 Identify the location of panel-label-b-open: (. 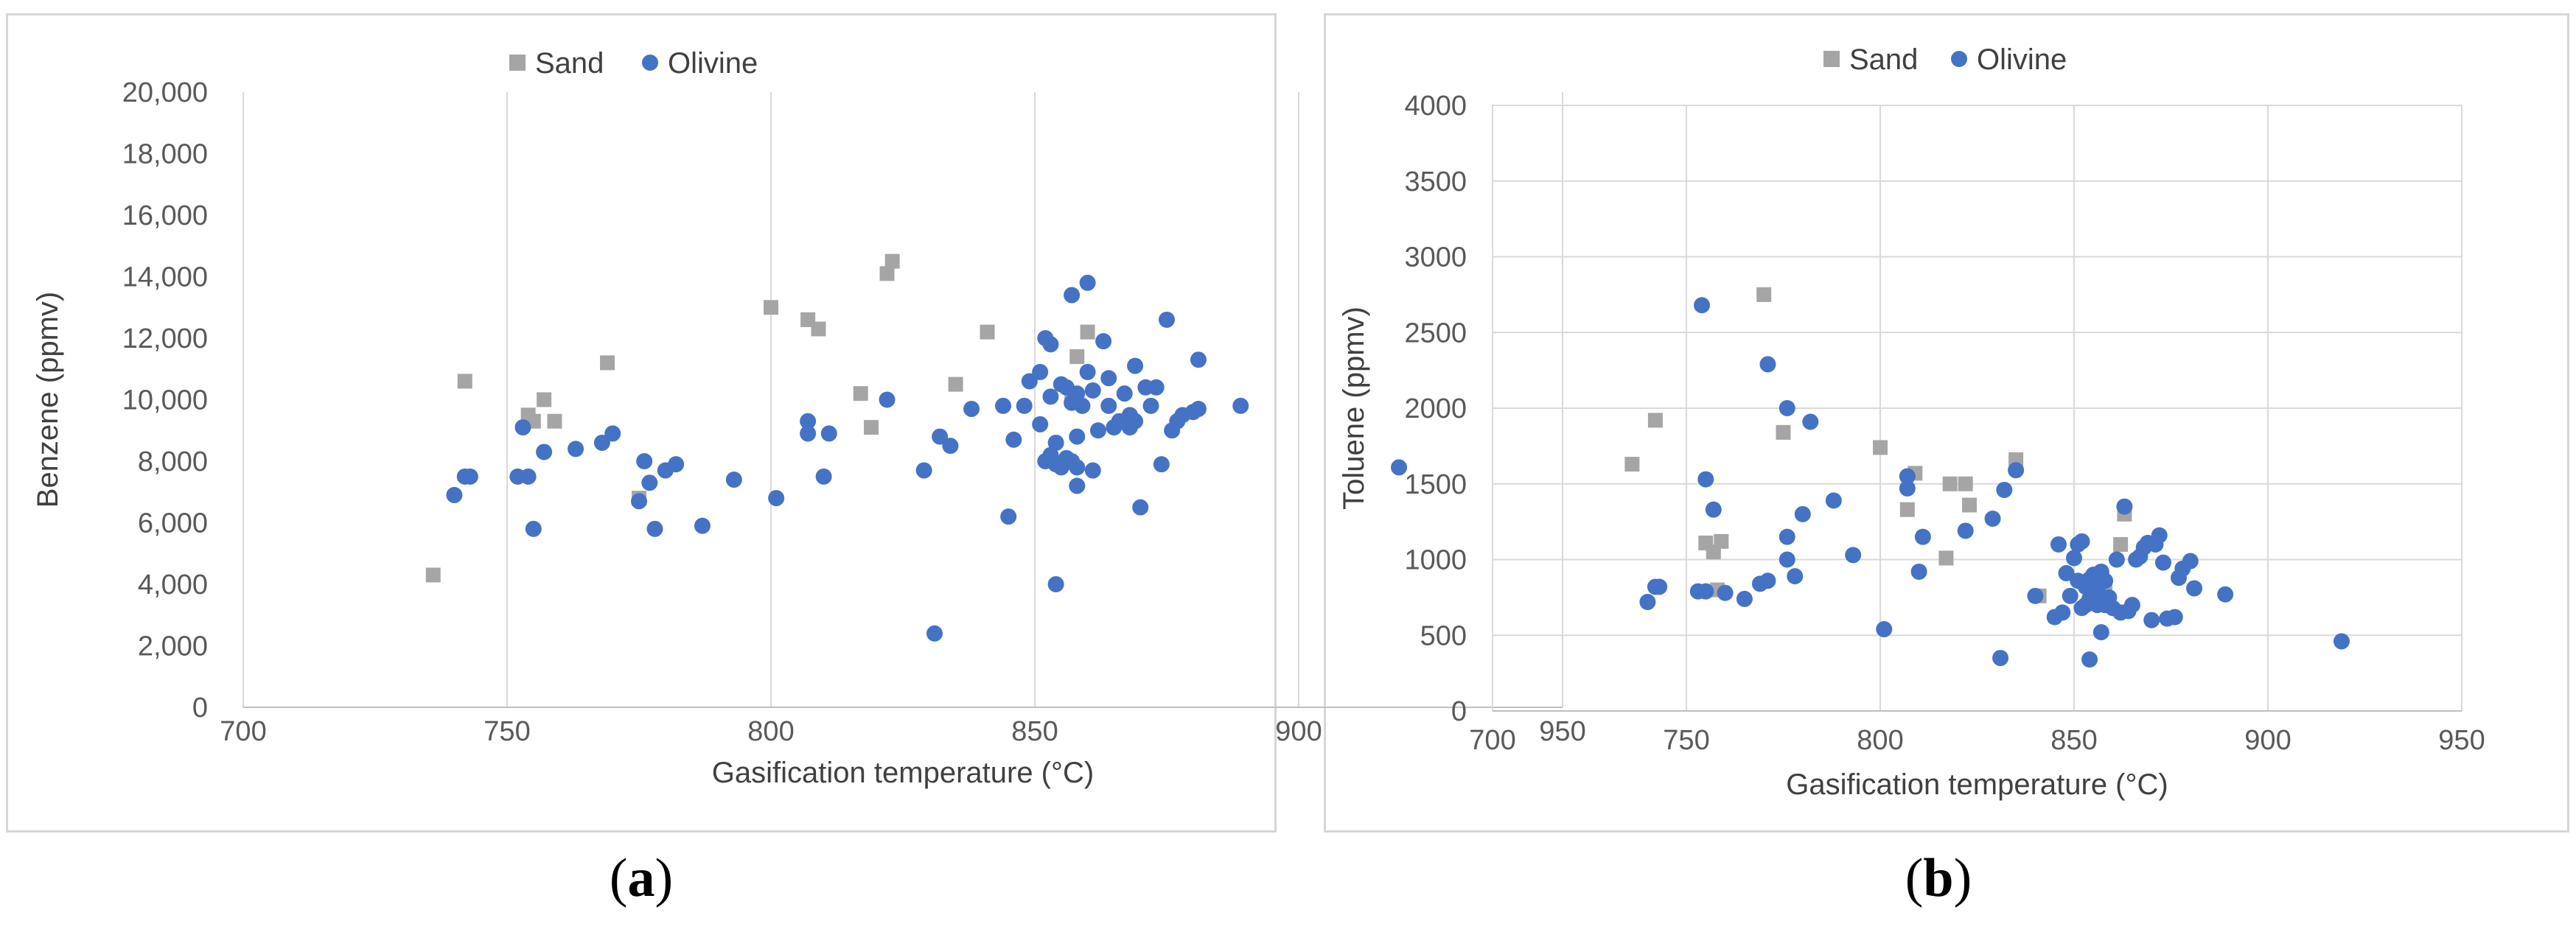
(1915, 878).